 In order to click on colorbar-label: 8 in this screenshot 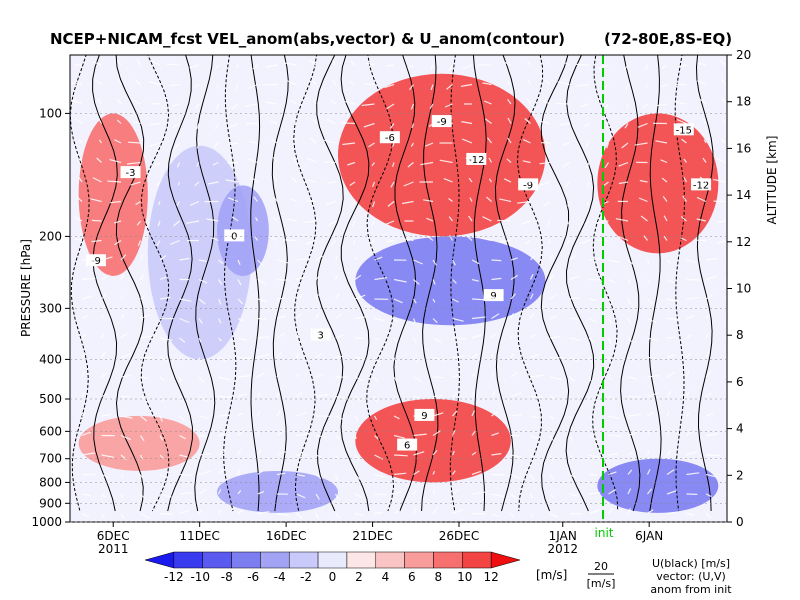, I will do `click(438, 577)`.